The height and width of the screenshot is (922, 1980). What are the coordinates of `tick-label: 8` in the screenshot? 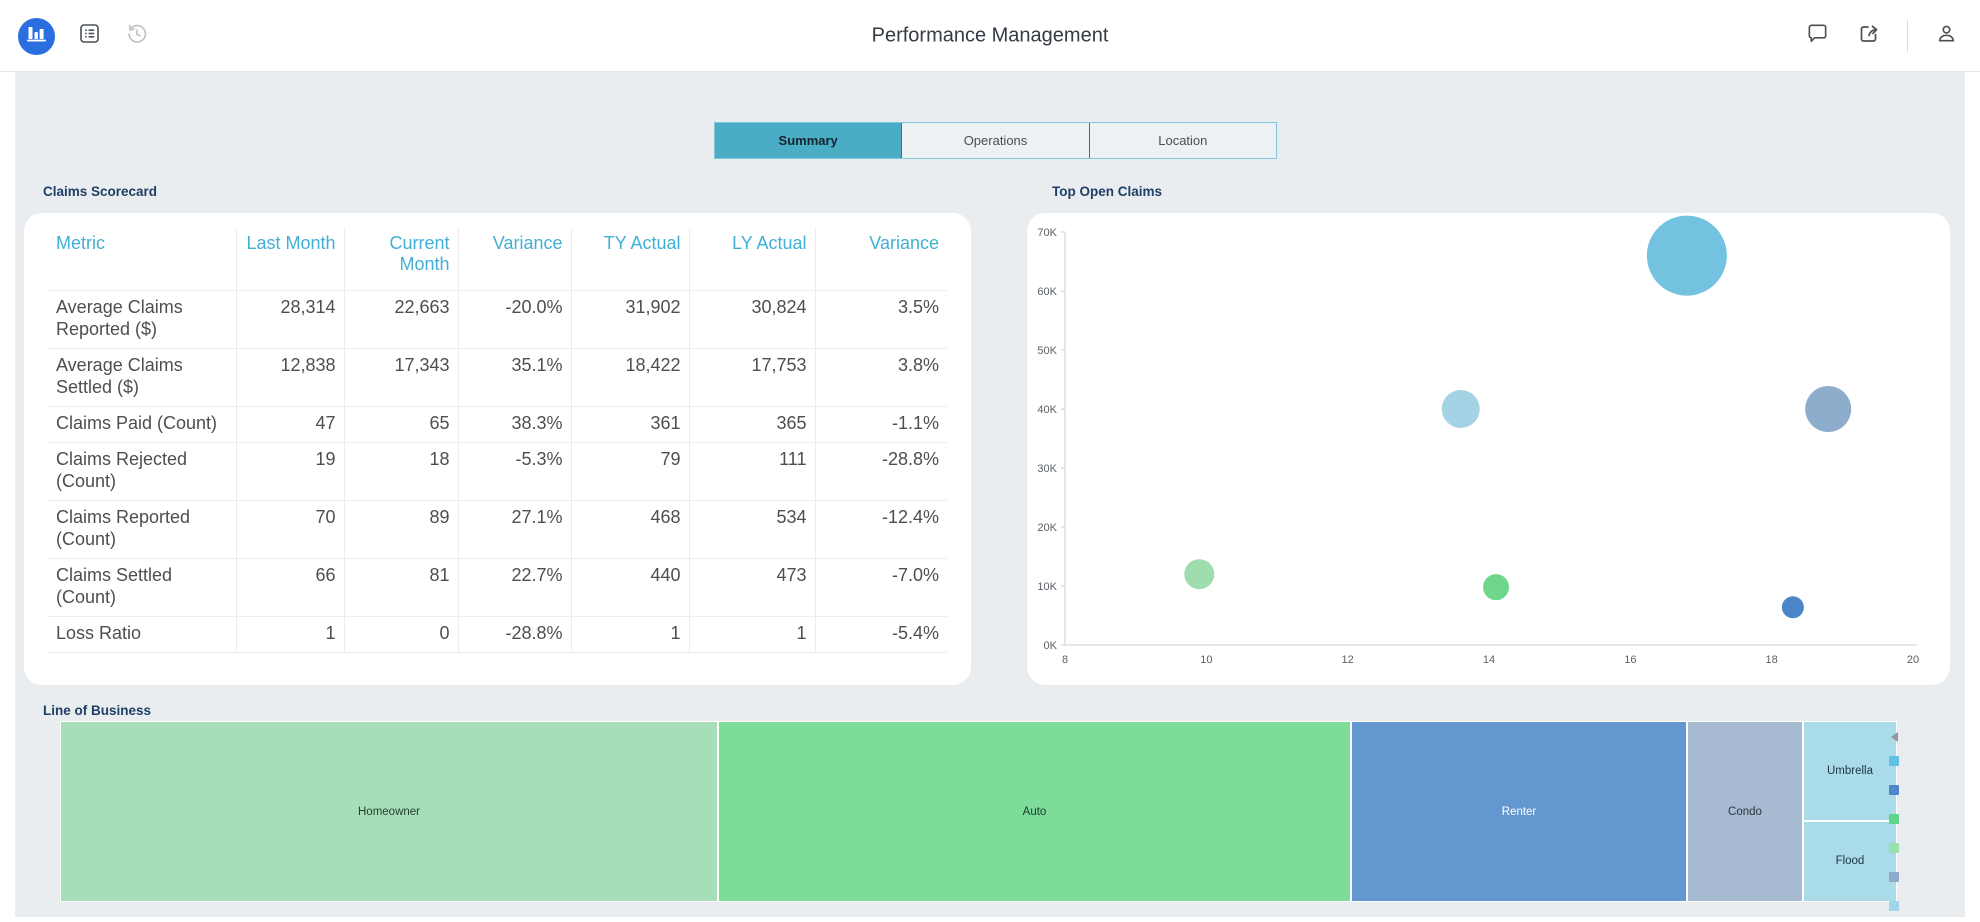 It's located at (1065, 660).